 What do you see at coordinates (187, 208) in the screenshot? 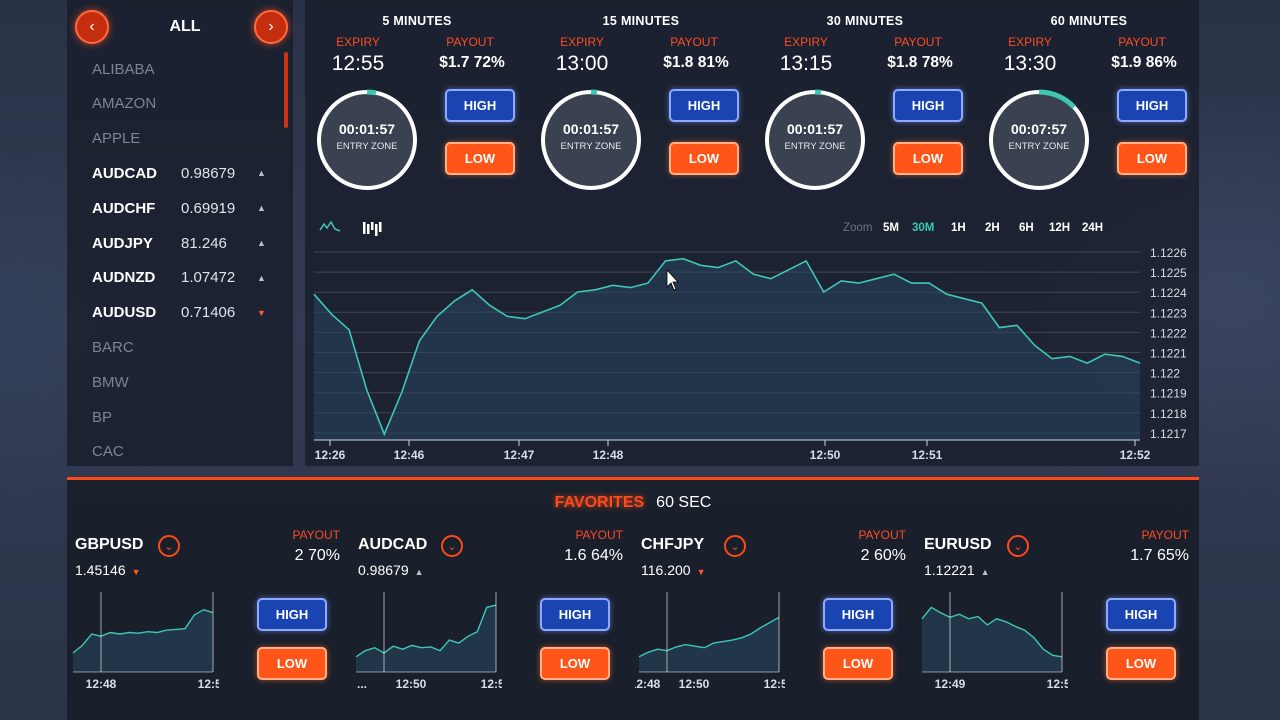
I see `asset-row: AUDCHF 0.69919 ▲` at bounding box center [187, 208].